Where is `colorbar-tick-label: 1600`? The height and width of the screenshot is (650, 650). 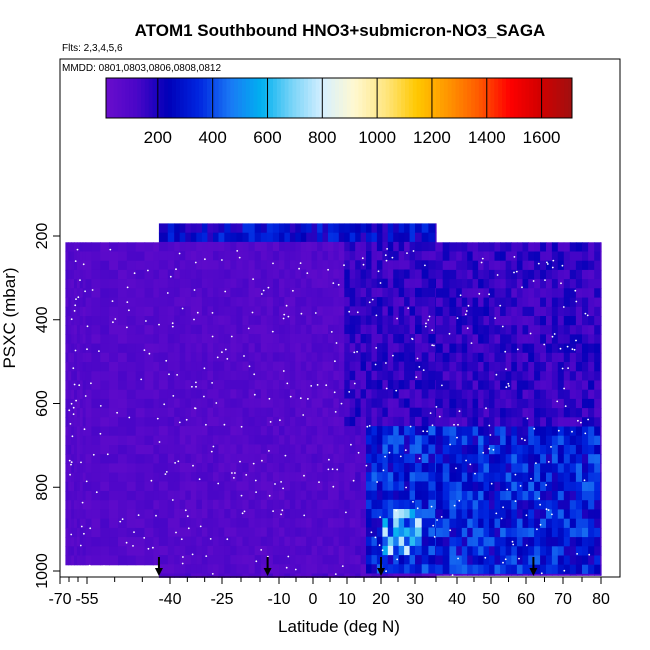
colorbar-tick-label: 1600 is located at coordinates (542, 137).